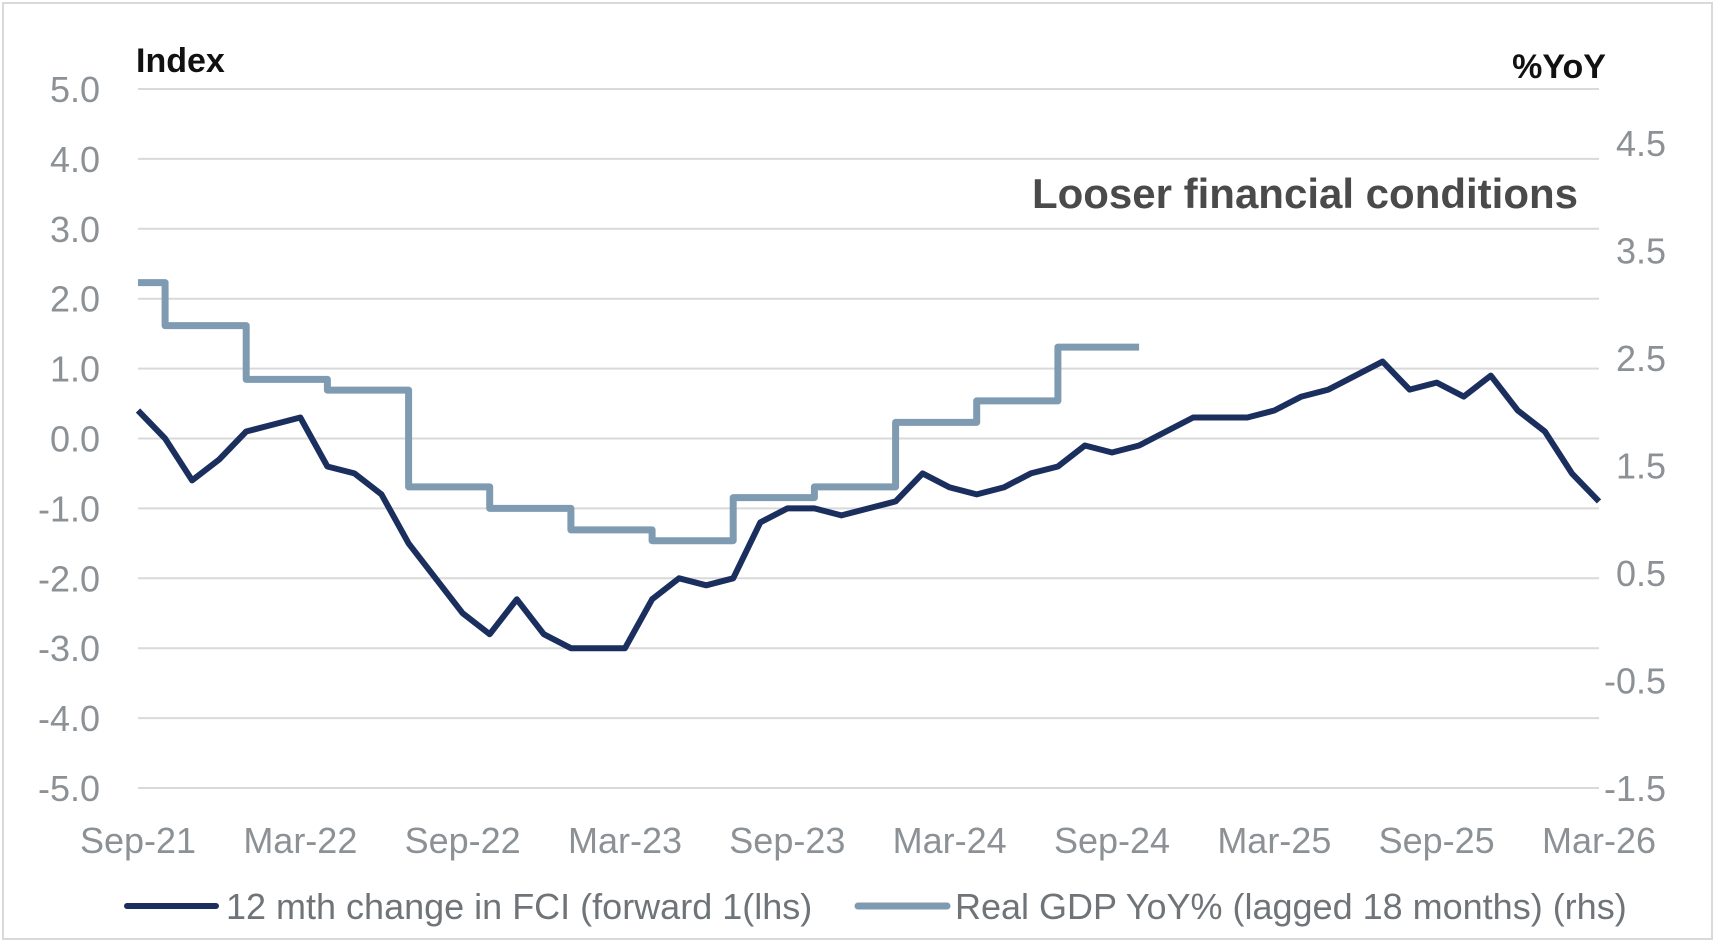 The width and height of the screenshot is (1717, 944). I want to click on left-tick-label: 3.0, so click(75, 229).